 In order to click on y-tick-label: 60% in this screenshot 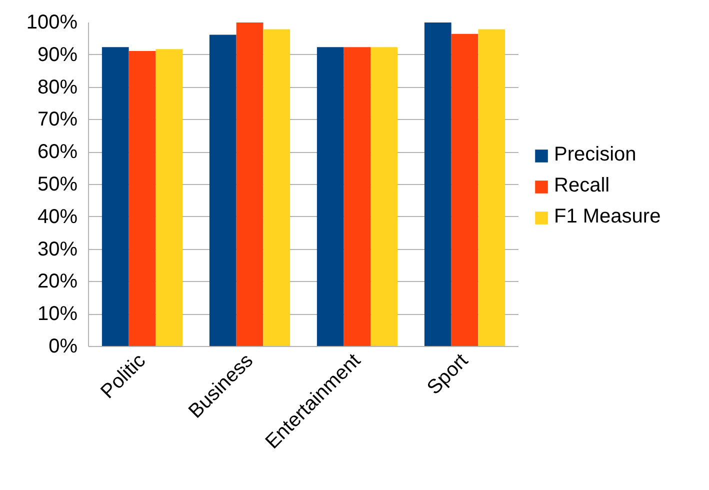, I will do `click(57, 152)`.